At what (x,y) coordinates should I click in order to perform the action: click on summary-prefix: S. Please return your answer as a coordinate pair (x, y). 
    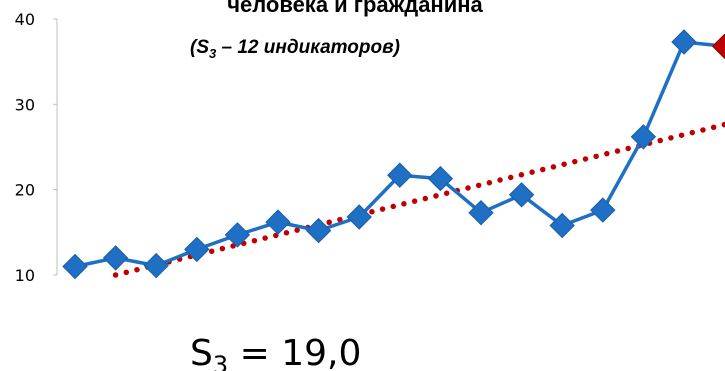
    Looking at the image, I should click on (201, 352).